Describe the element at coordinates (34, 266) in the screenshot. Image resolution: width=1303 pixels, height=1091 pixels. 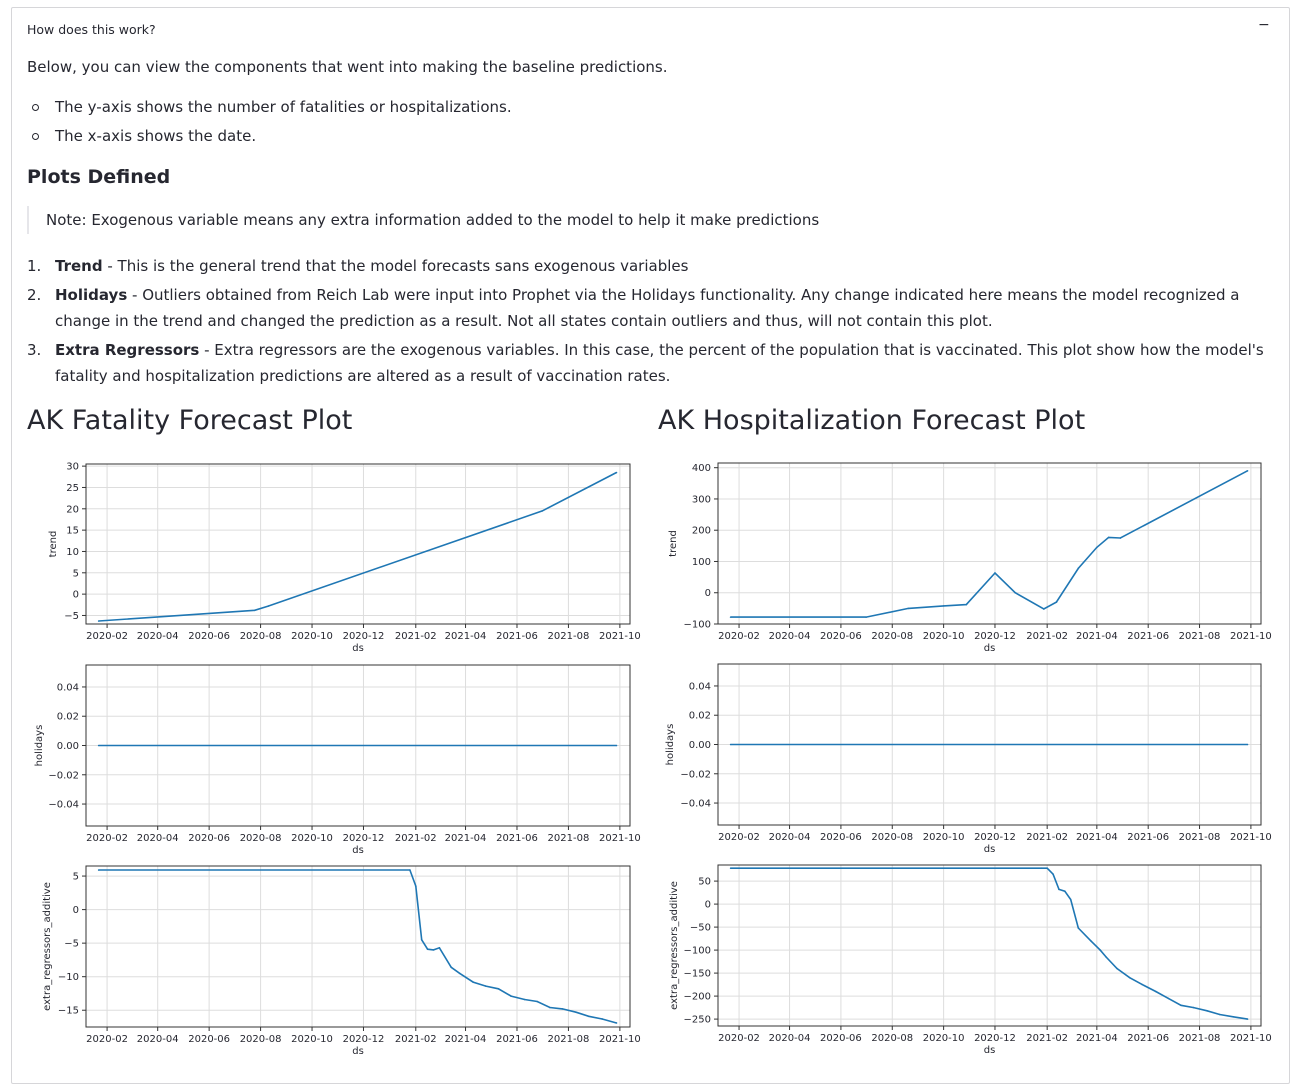
I see `list-number: 1.` at that location.